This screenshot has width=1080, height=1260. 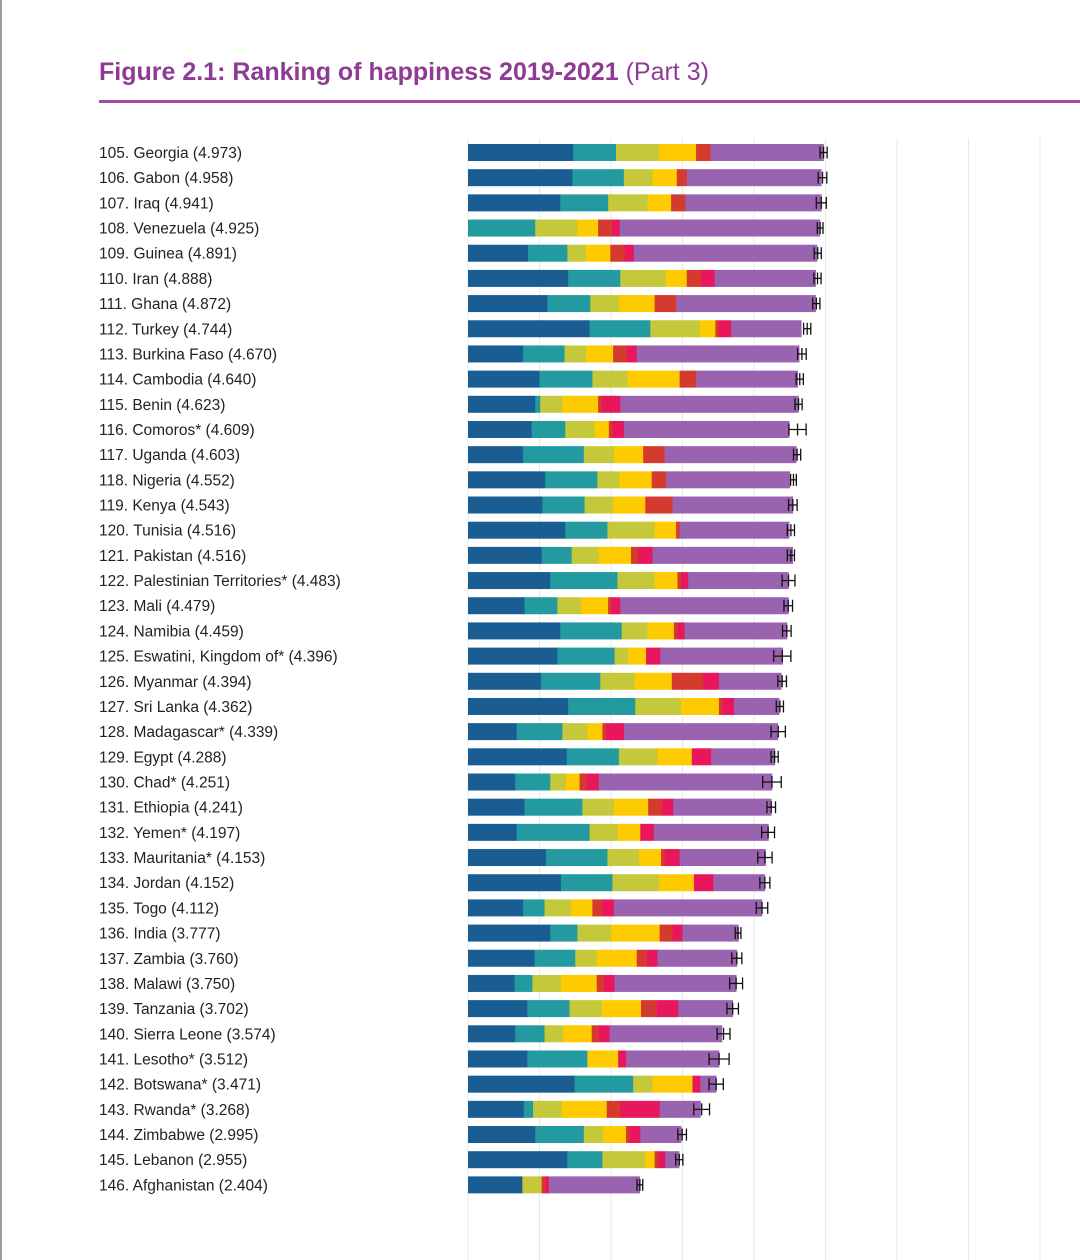 What do you see at coordinates (173, 1160) in the screenshot?
I see `row-label: 145. Lebanon (2.955)` at bounding box center [173, 1160].